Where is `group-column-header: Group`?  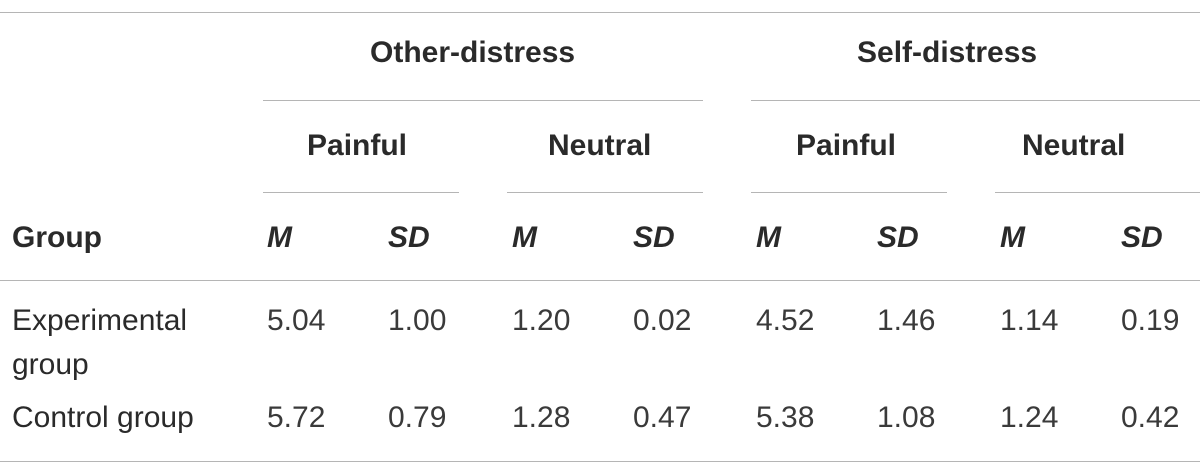
group-column-header: Group is located at coordinates (57, 237).